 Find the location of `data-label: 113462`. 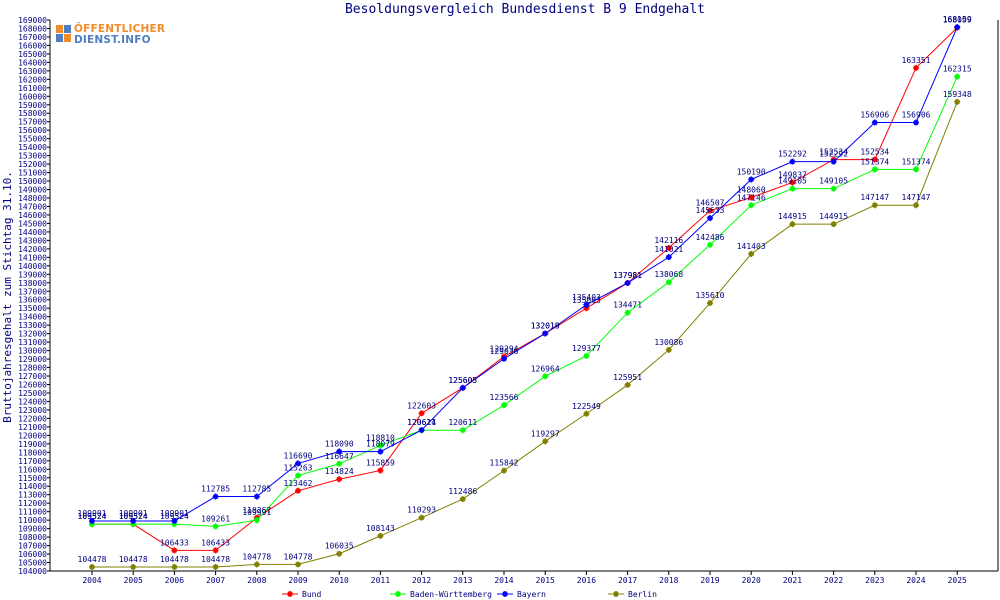

data-label: 113462 is located at coordinates (298, 483).